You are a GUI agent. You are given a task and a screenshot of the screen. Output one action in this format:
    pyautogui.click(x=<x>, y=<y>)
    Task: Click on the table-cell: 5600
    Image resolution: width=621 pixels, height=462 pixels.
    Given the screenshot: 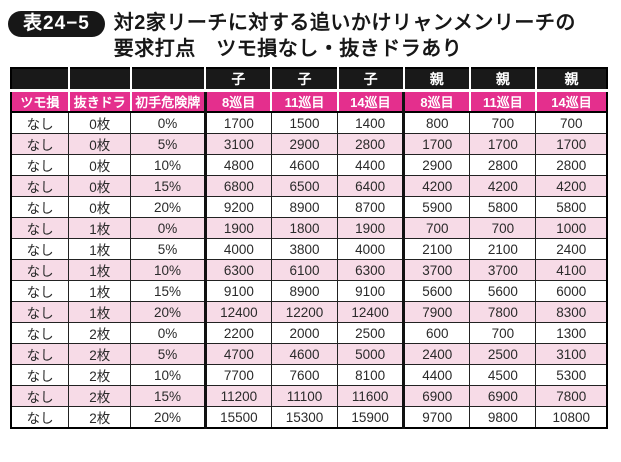 What is the action you would take?
    pyautogui.click(x=436, y=291)
    